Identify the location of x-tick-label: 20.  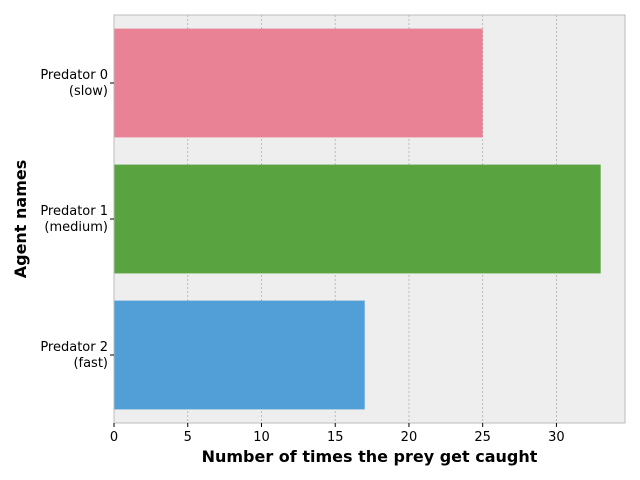
(409, 437).